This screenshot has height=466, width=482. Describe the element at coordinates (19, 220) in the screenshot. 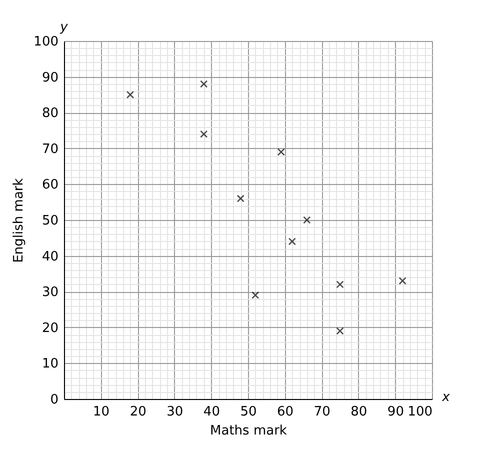

I see `y-axis-title: English mark` at that location.